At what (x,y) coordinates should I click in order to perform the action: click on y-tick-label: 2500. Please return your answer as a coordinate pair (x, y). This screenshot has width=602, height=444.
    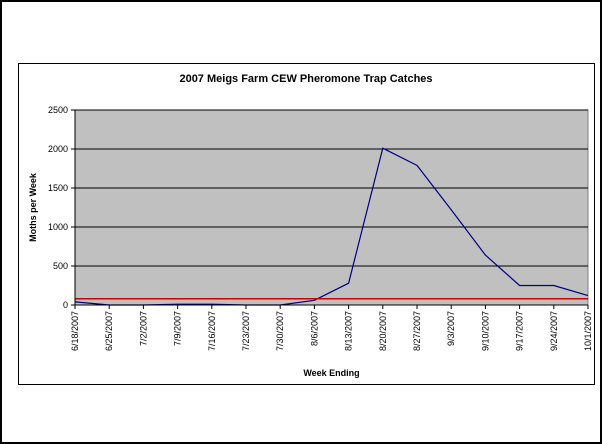
    Looking at the image, I should click on (58, 110).